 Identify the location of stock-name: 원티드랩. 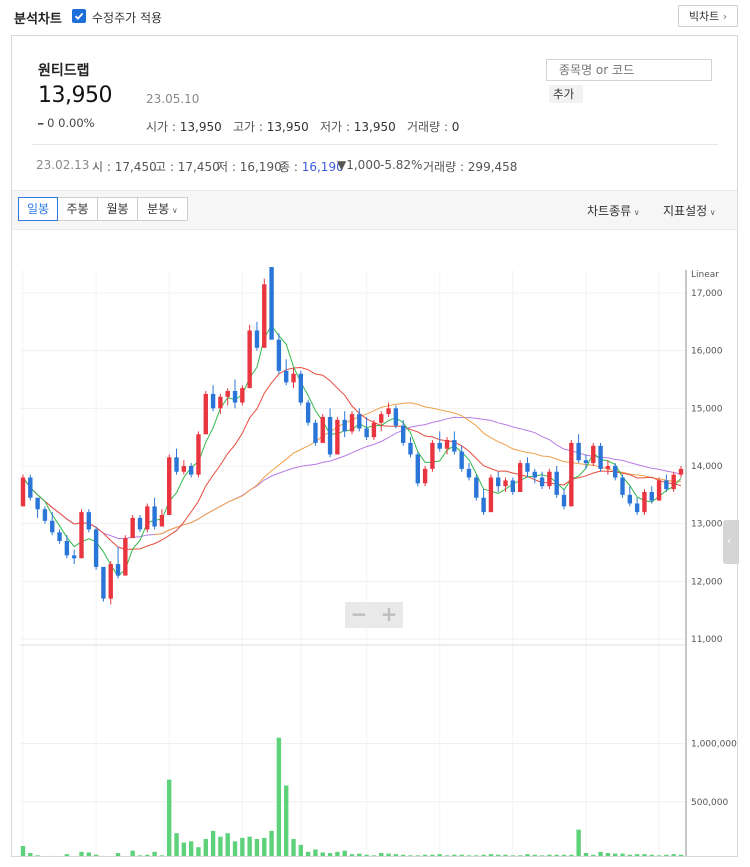
(64, 71).